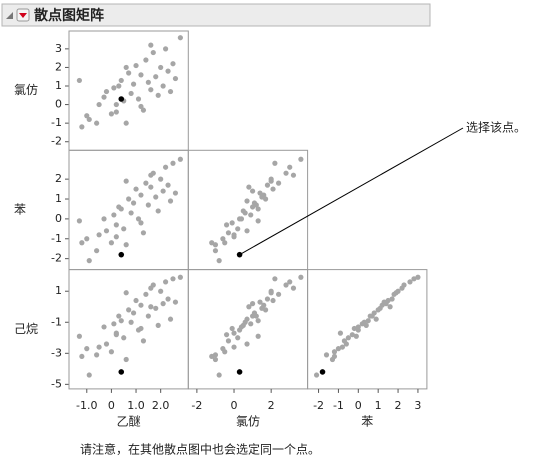 The image size is (544, 466). I want to click on x-tick-label: 1.0, so click(136, 405).